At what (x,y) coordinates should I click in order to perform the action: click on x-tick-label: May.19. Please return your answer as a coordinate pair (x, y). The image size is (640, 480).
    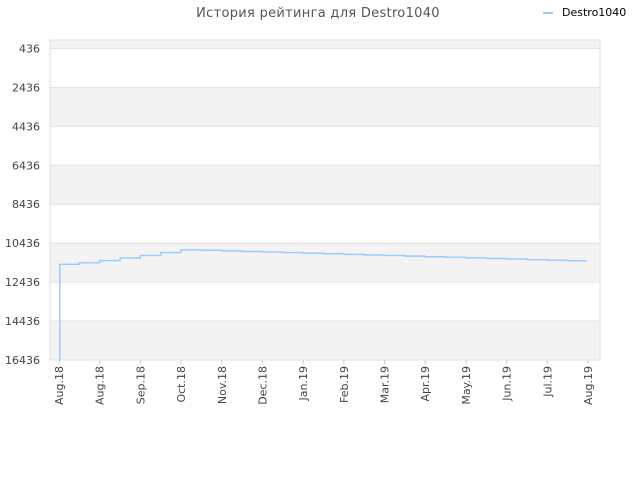
    Looking at the image, I should click on (466, 385).